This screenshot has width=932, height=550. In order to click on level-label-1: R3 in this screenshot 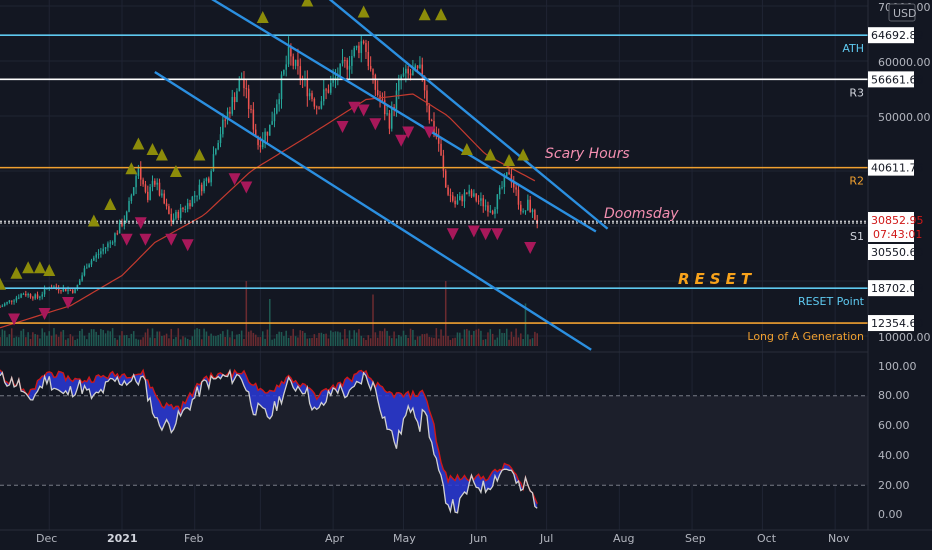, I will do `click(856, 92)`.